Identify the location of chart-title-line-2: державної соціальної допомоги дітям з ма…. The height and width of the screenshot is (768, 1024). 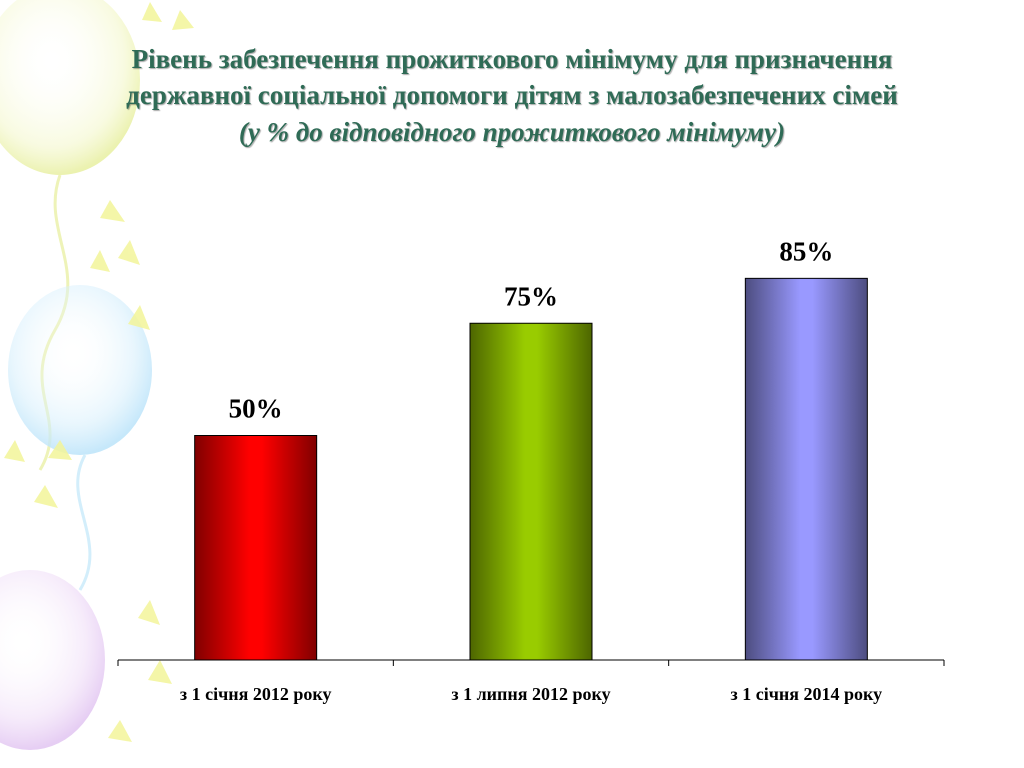
(512, 95).